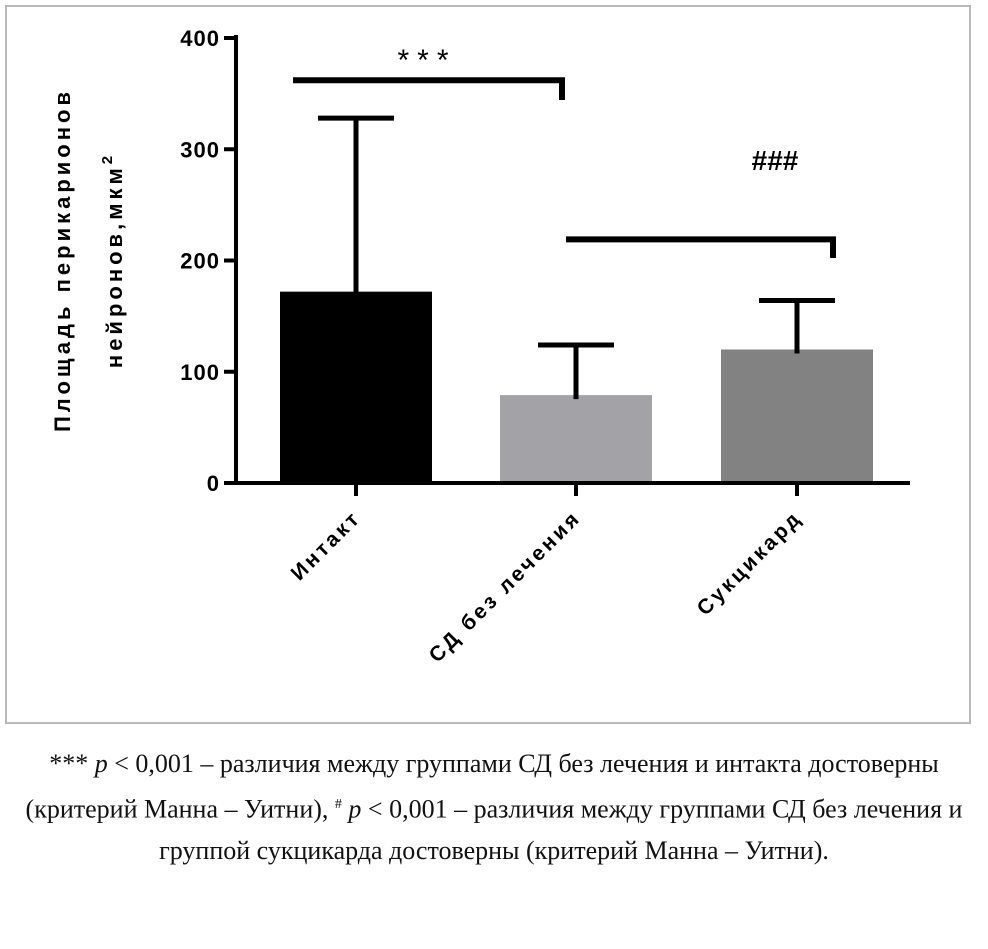 The width and height of the screenshot is (988, 949). Describe the element at coordinates (750, 563) in the screenshot. I see `x-tick-label: Сукцикард` at that location.